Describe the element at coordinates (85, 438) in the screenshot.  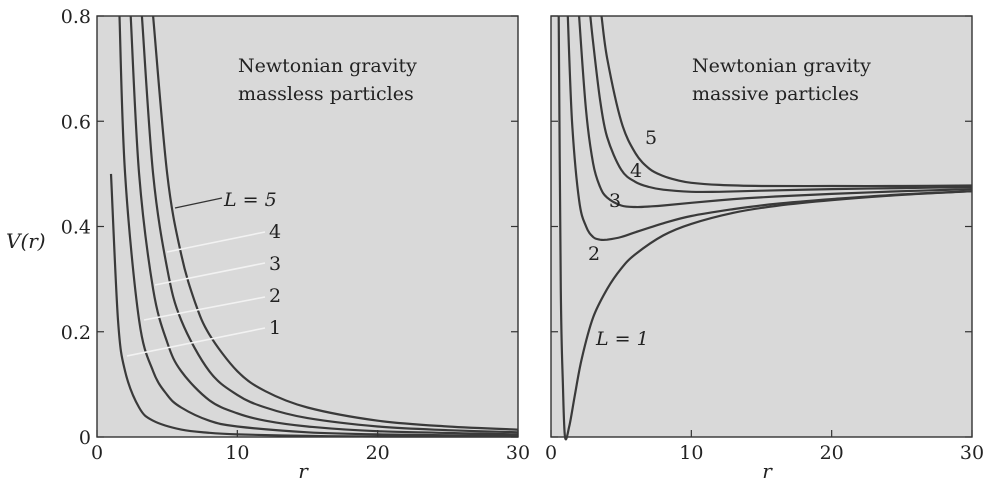
I see `left-y-tick-label: 0` at that location.